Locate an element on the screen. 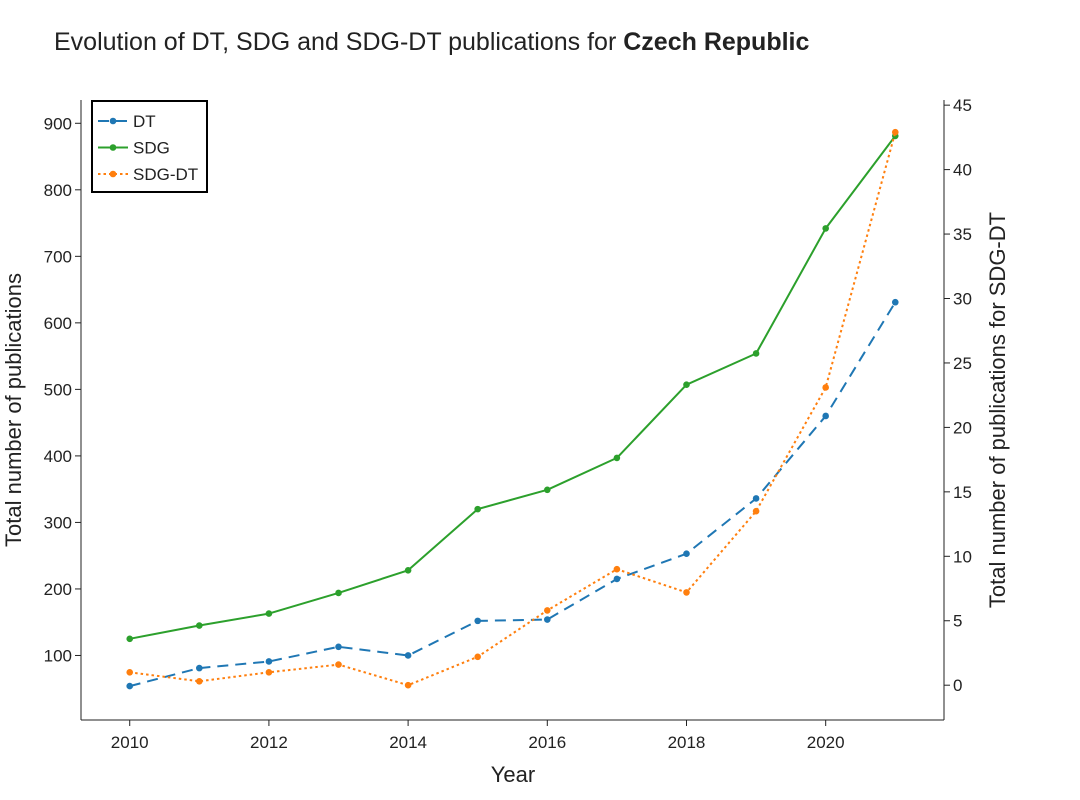  y-tick-label: 400 is located at coordinates (58, 456).